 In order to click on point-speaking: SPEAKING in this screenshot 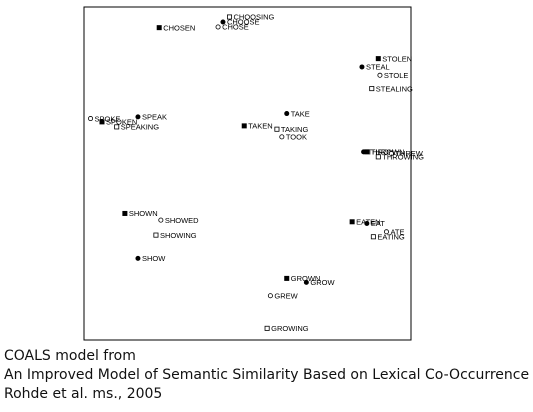, I will do `click(137, 127)`.